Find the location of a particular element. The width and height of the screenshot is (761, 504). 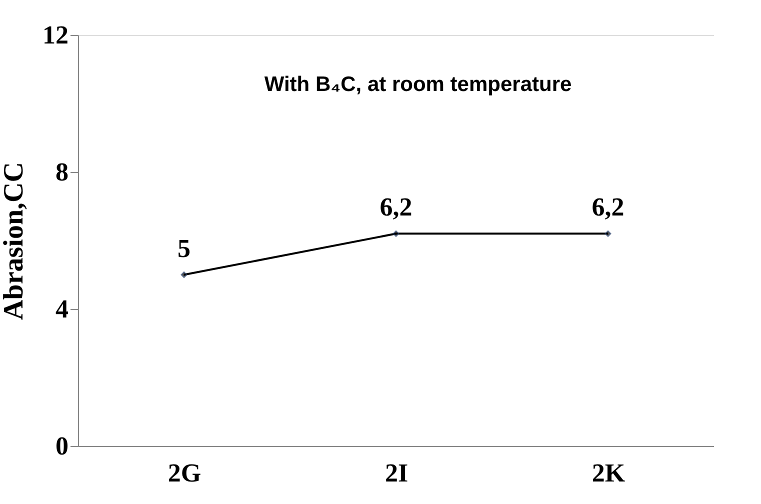

x-tick-label: 2G is located at coordinates (185, 473).